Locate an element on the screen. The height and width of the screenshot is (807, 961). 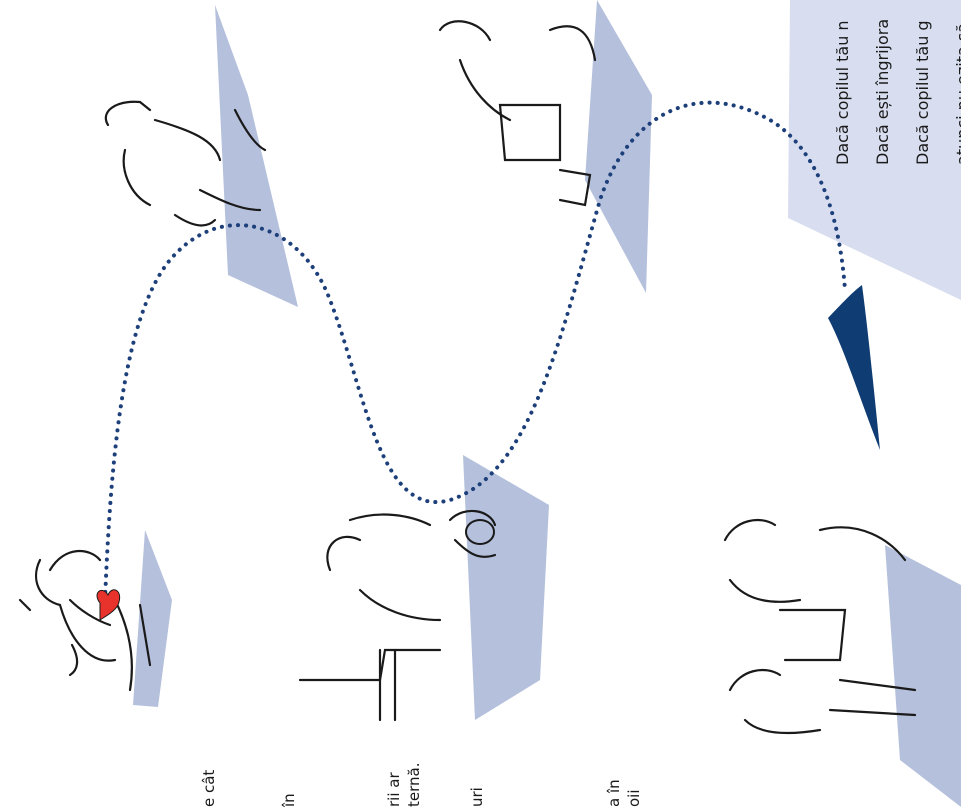
text-fragment-6: a în is located at coordinates (614, 793).